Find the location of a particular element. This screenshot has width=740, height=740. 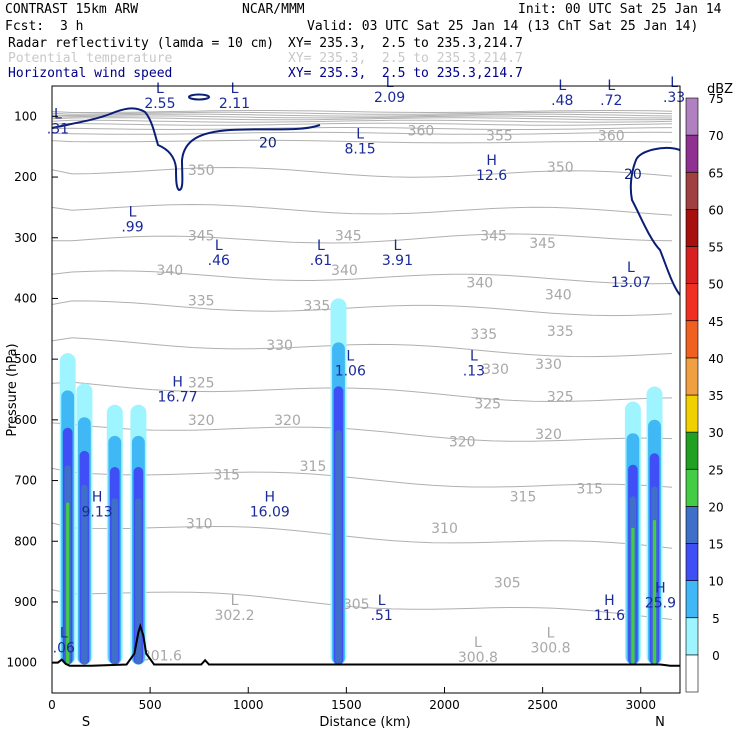

x-tick-label: 2500 is located at coordinates (542, 705).